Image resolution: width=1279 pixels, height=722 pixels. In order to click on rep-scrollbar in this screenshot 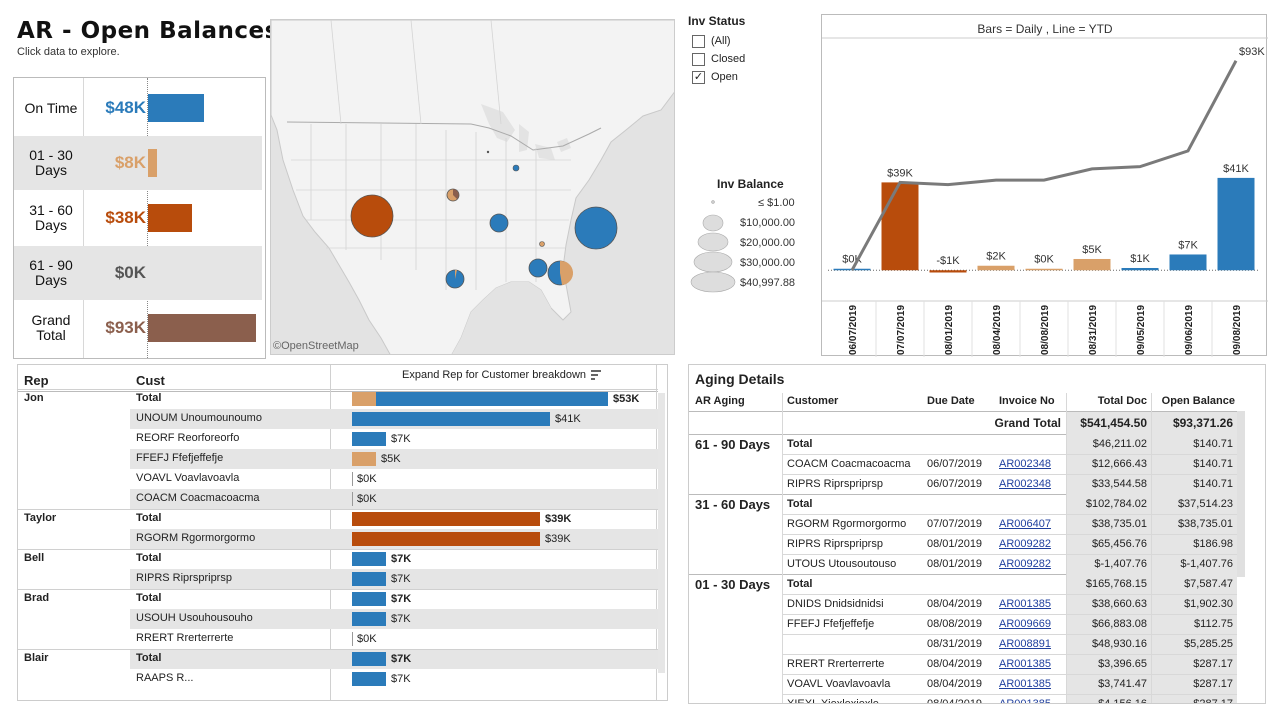, I will do `click(661, 533)`.